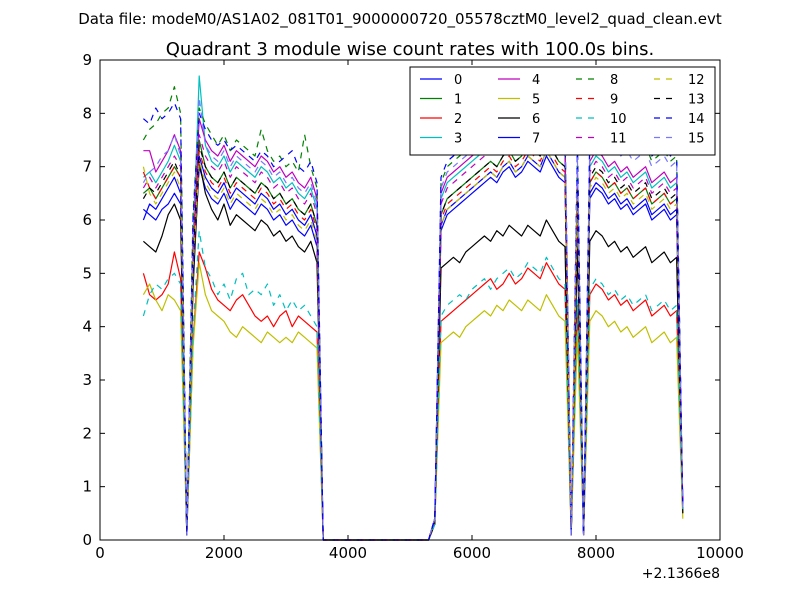 This screenshot has height=604, width=800. What do you see at coordinates (87, 273) in the screenshot?
I see `y-tick-label-5: 5` at bounding box center [87, 273].